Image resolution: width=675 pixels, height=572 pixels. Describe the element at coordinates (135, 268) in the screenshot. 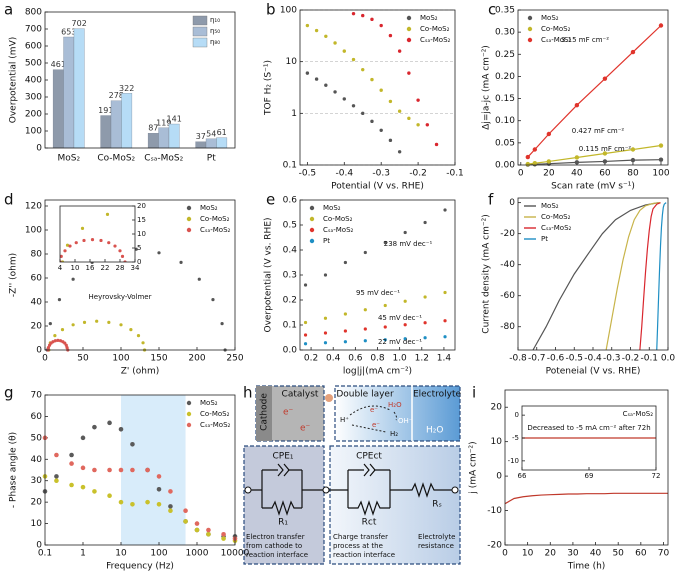

I see `x-tick-label: 34` at that location.